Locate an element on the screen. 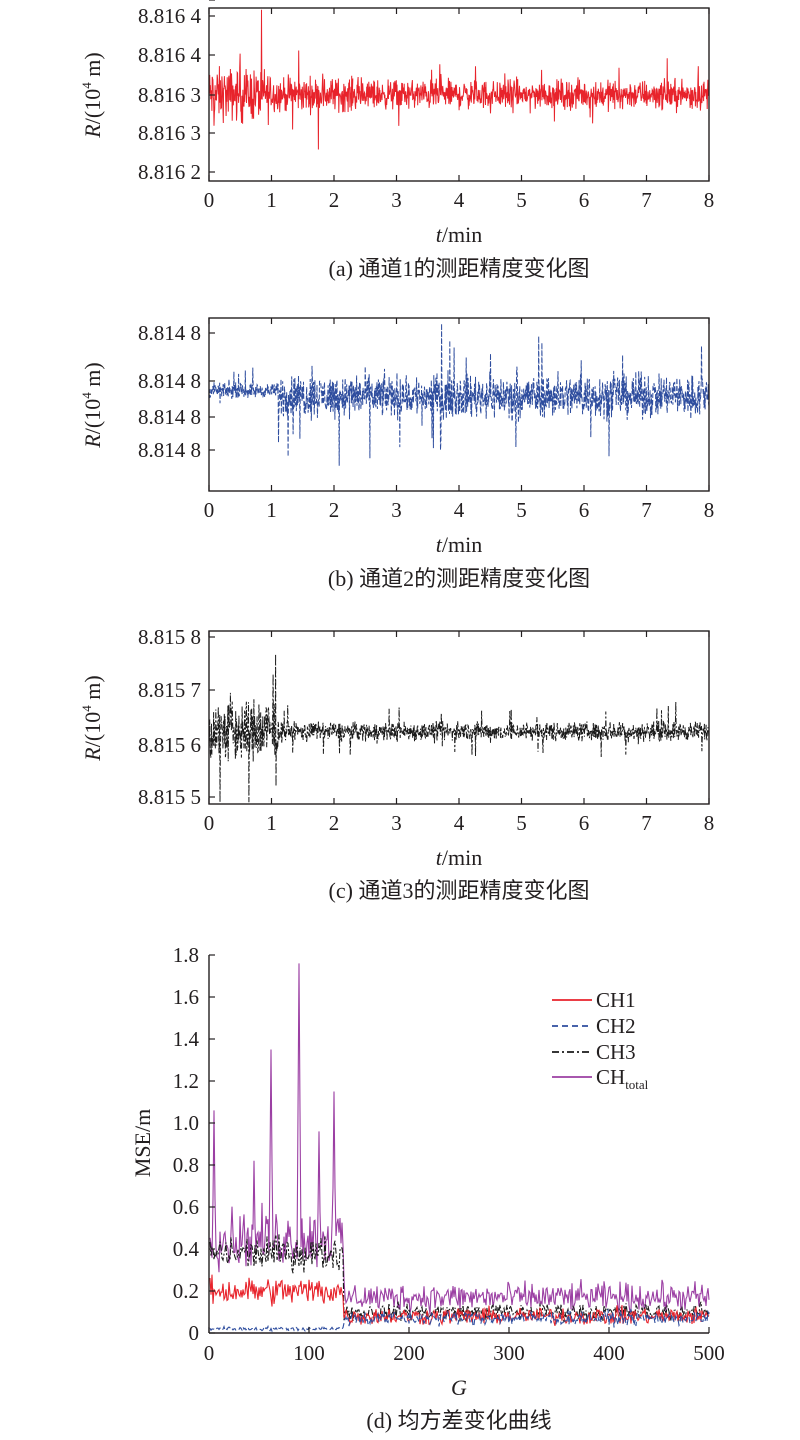 Image resolution: width=800 pixels, height=1440 pixels. panel-d-y-tick-label: 0 is located at coordinates (194, 1333).